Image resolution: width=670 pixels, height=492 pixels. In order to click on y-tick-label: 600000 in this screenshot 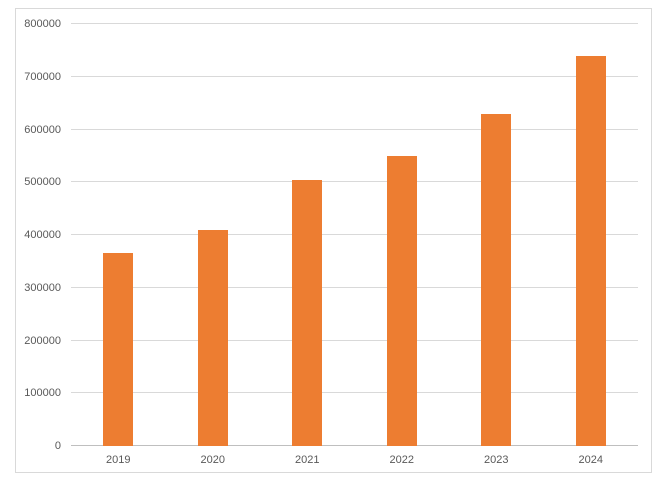, I will do `click(42, 129)`.